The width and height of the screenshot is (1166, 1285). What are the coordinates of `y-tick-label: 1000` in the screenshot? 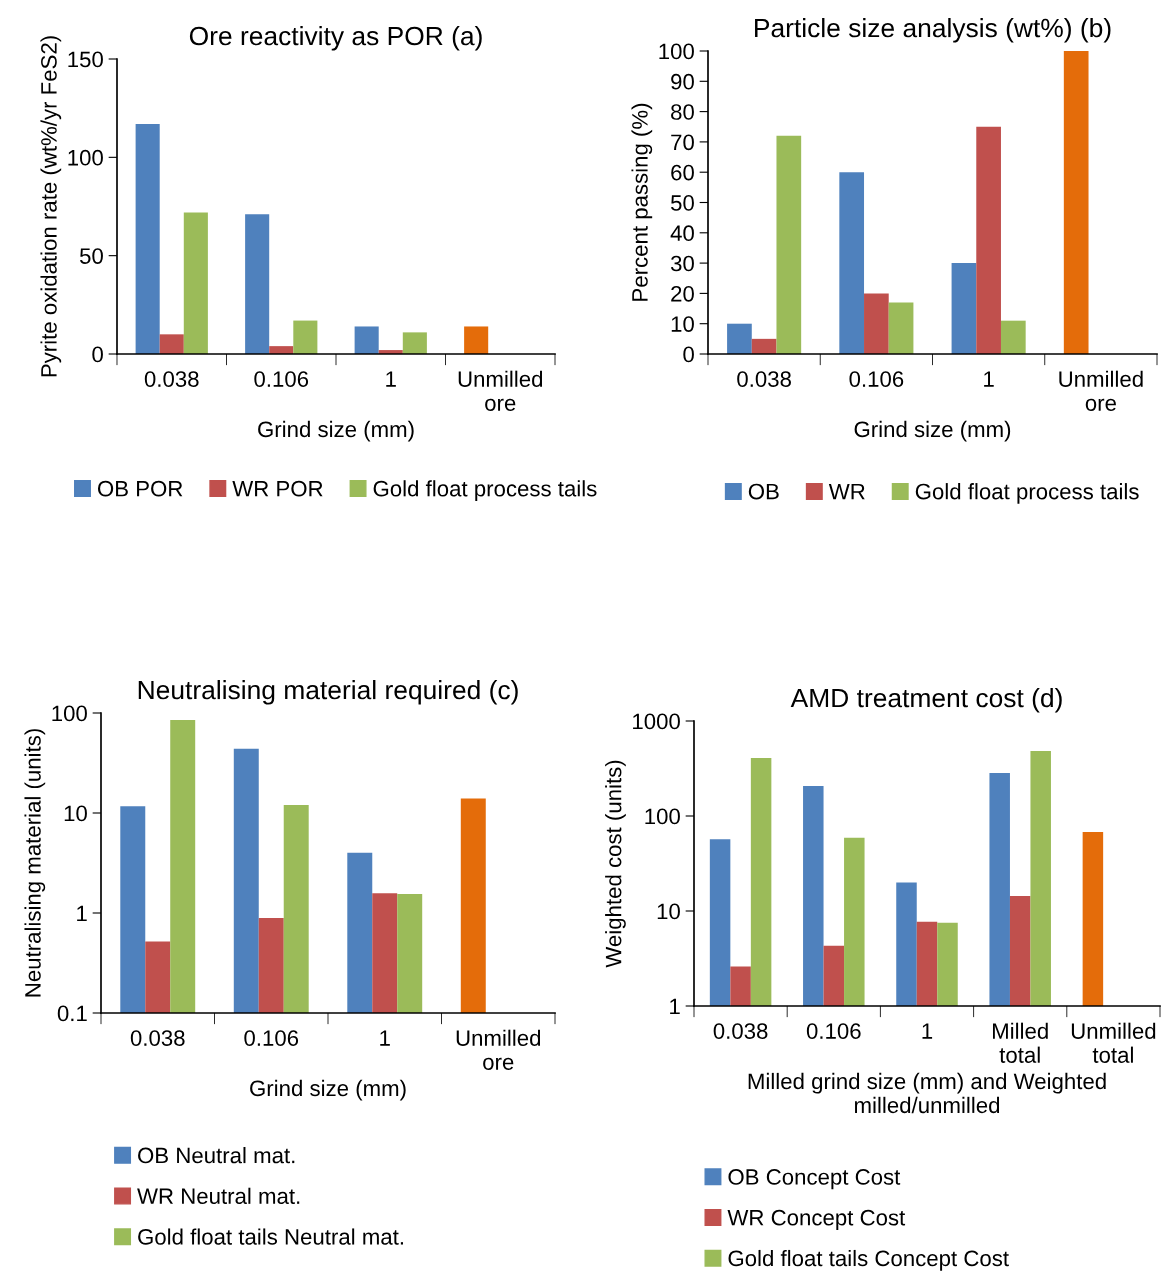 It's located at (656, 721).